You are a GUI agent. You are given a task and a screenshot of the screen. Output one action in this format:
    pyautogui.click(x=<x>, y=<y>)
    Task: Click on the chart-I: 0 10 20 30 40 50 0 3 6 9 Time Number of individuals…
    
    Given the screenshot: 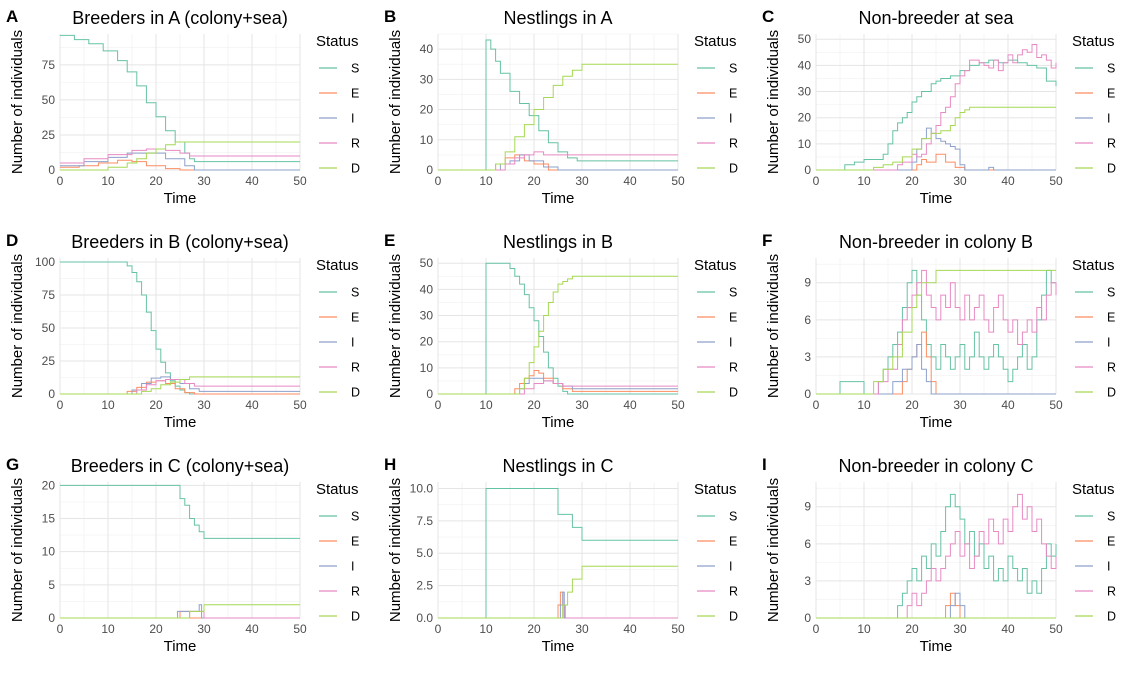 What is the action you would take?
    pyautogui.click(x=939, y=555)
    